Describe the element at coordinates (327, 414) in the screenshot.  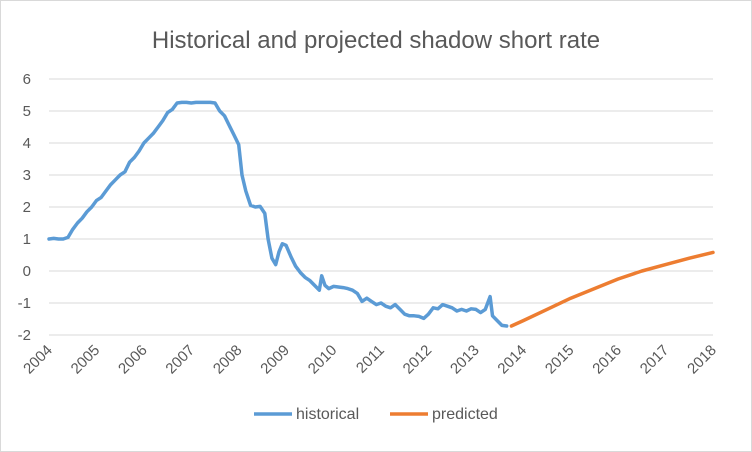
I see `legend-label-historical: historical` at that location.